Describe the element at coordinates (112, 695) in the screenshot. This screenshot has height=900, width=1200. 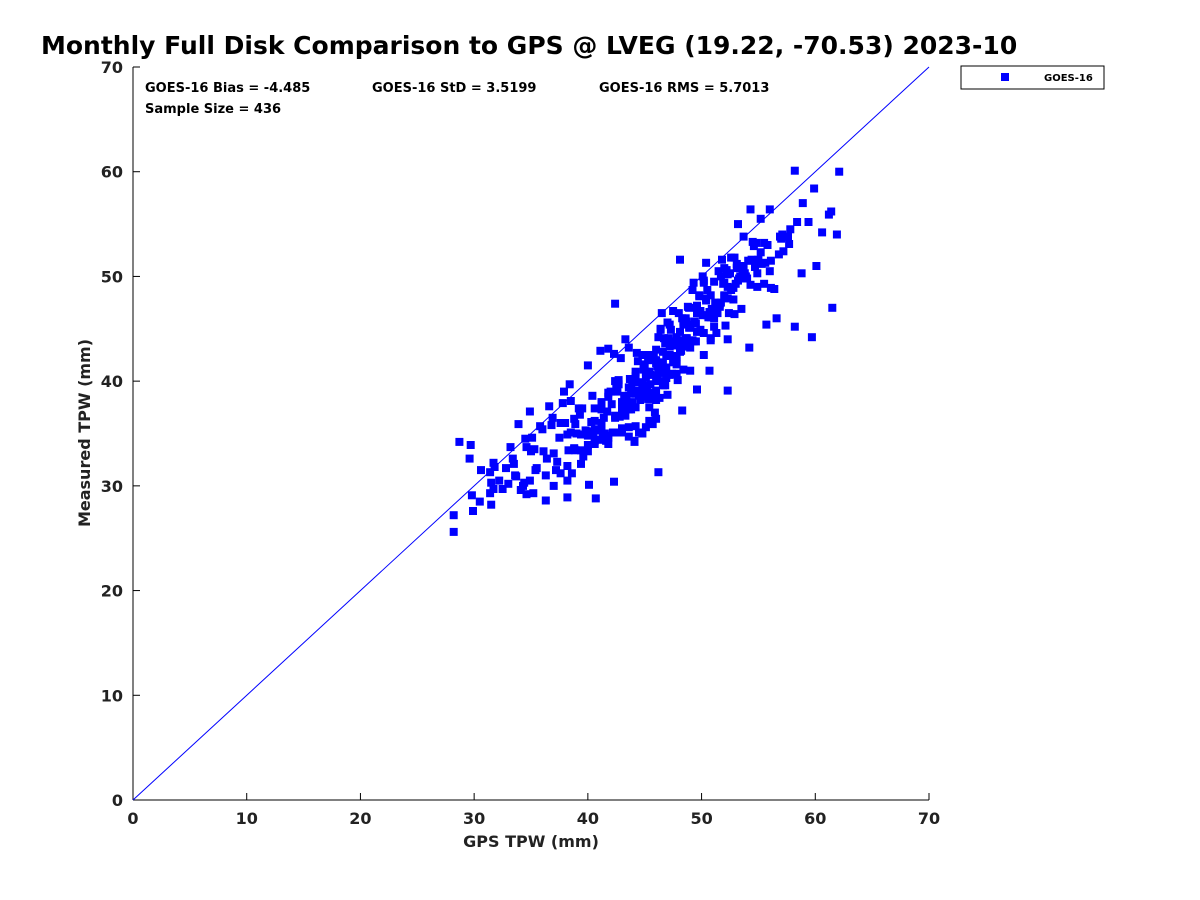
I see `y-tick-label: 10` at that location.